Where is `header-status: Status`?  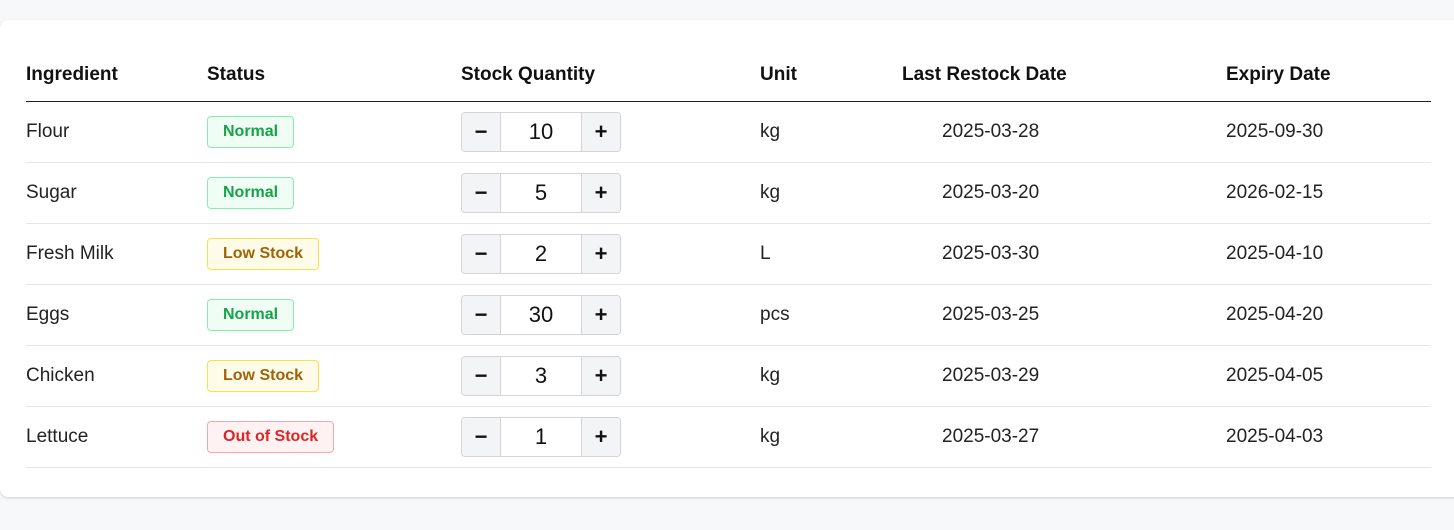 header-status: Status is located at coordinates (334, 81).